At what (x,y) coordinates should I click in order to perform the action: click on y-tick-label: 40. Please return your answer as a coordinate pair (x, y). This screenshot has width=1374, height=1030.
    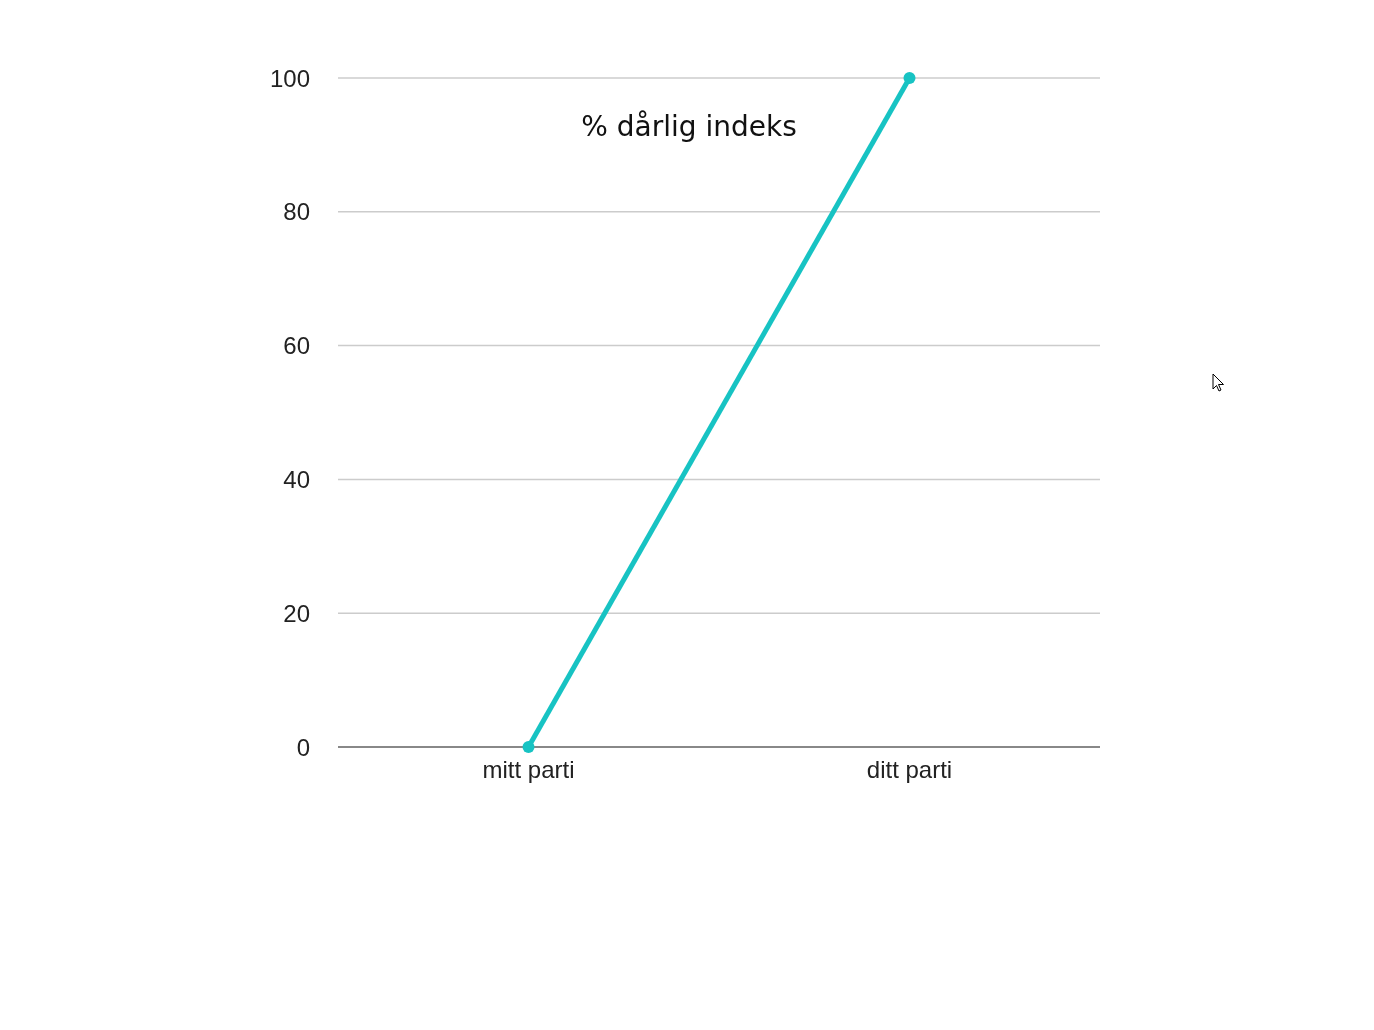
    Looking at the image, I should click on (296, 479).